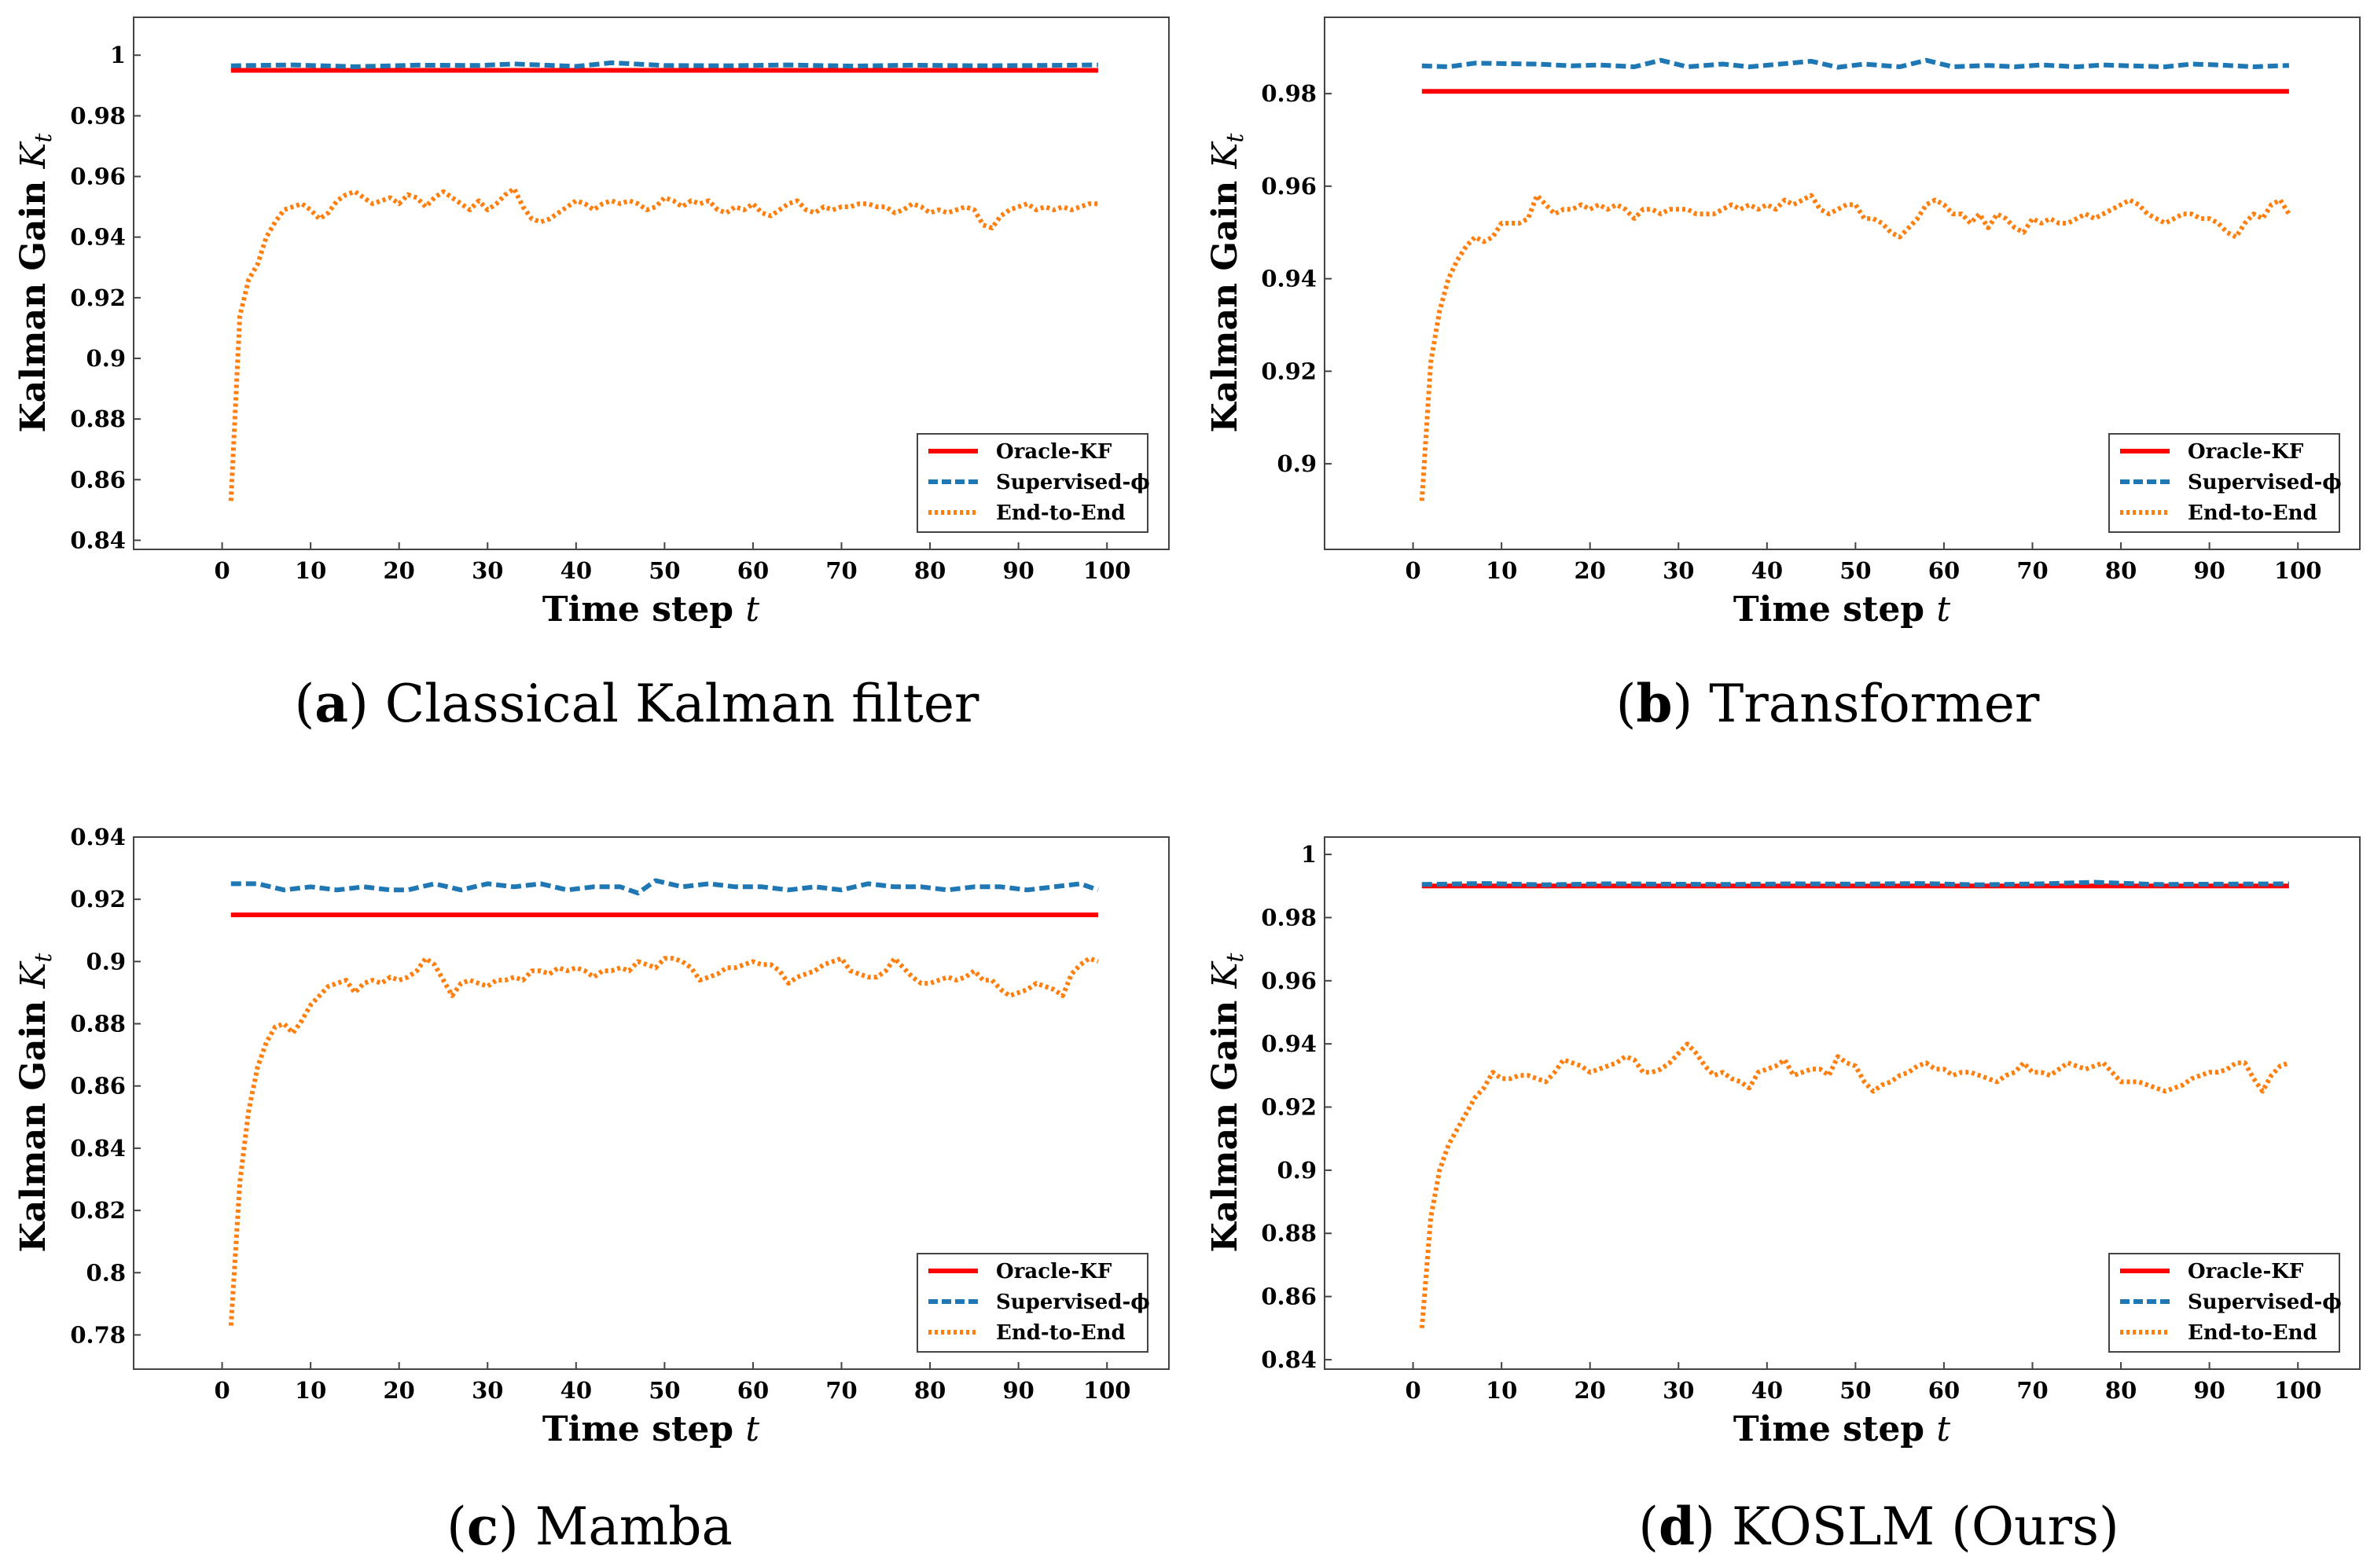 This screenshot has height=1568, width=2374. I want to click on y-tick-label: 0.8, so click(106, 1272).